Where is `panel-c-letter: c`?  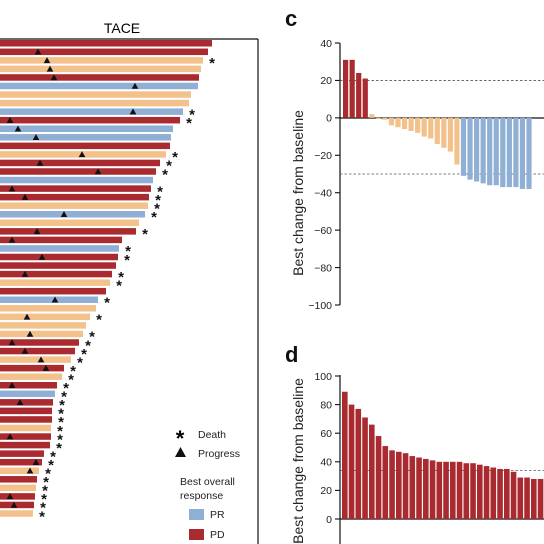
panel-c-letter: c is located at coordinates (291, 18).